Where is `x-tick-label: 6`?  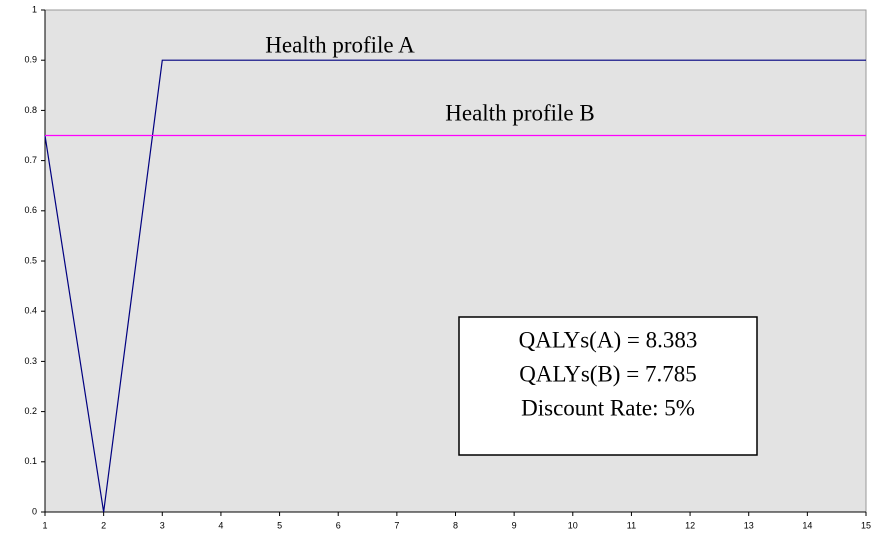
x-tick-label: 6 is located at coordinates (338, 525).